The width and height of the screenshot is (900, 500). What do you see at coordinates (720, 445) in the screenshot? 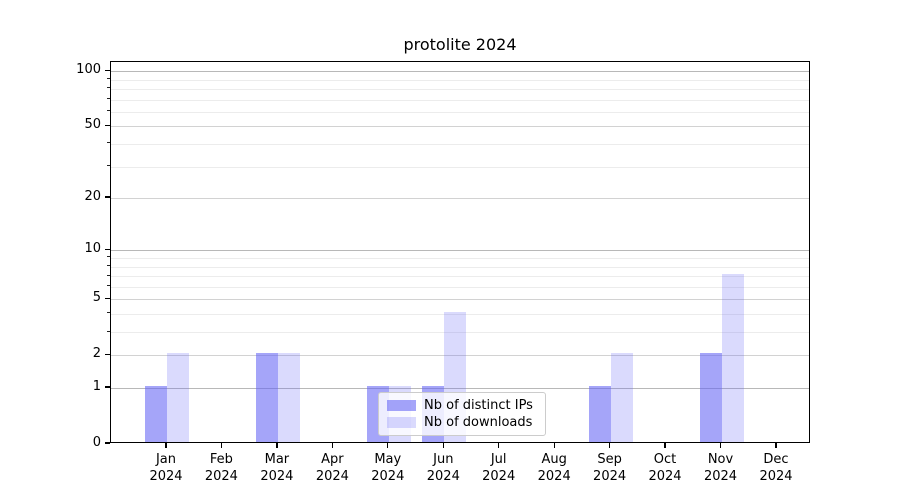
I see `xtick-mark-nov` at bounding box center [720, 445].